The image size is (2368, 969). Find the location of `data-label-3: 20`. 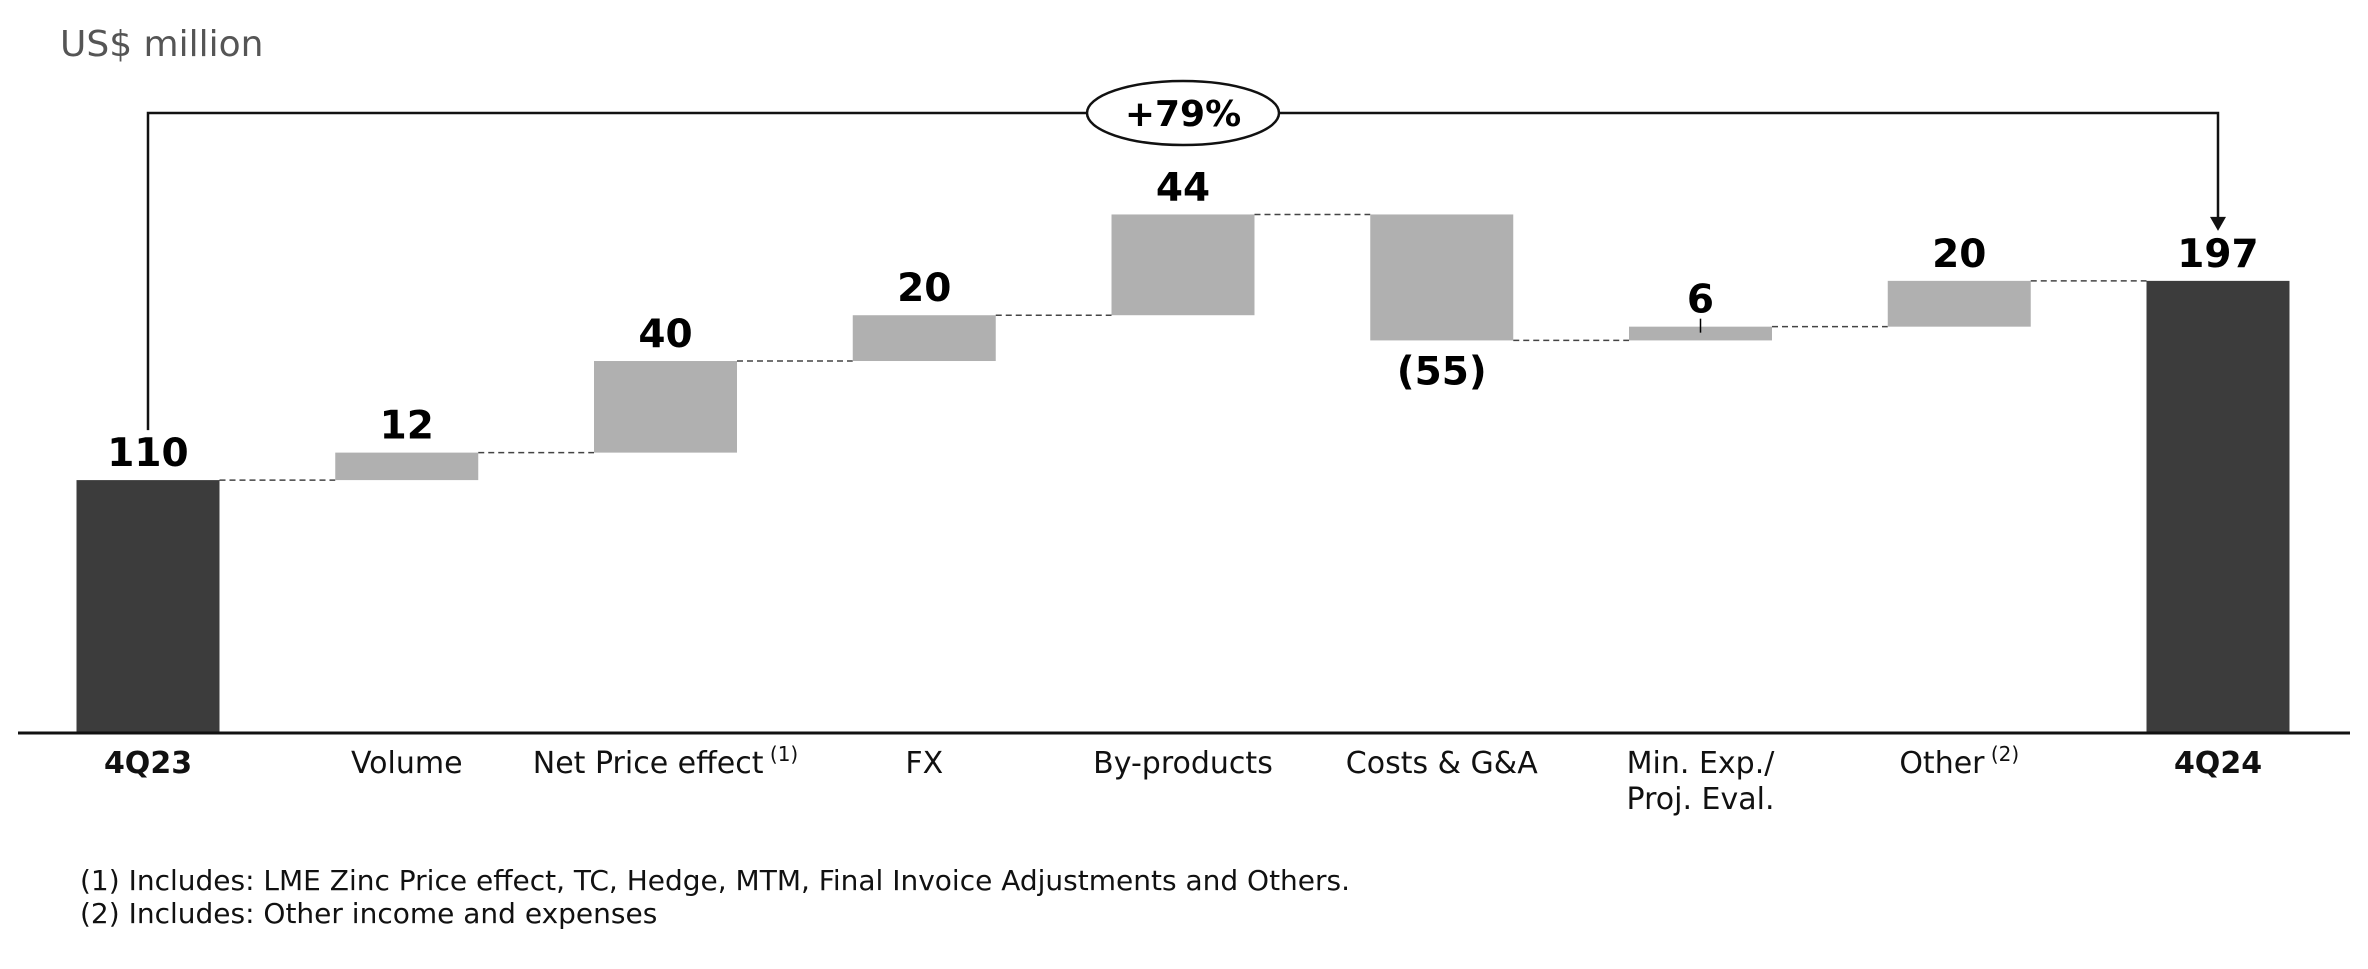

data-label-3: 20 is located at coordinates (924, 288).